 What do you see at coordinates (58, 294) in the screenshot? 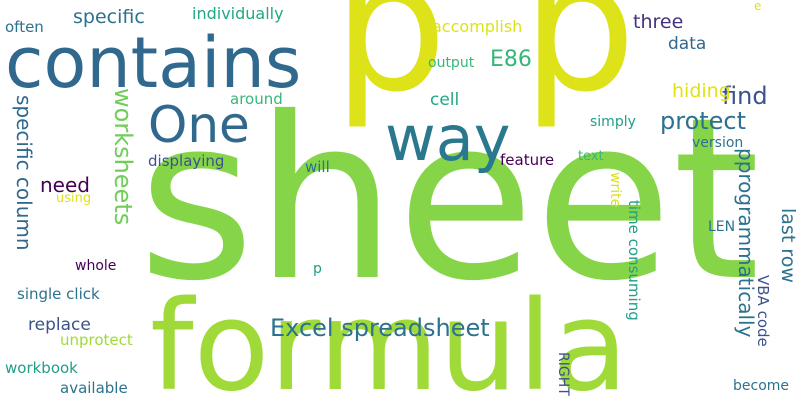
I see `word-single-click: single click` at bounding box center [58, 294].